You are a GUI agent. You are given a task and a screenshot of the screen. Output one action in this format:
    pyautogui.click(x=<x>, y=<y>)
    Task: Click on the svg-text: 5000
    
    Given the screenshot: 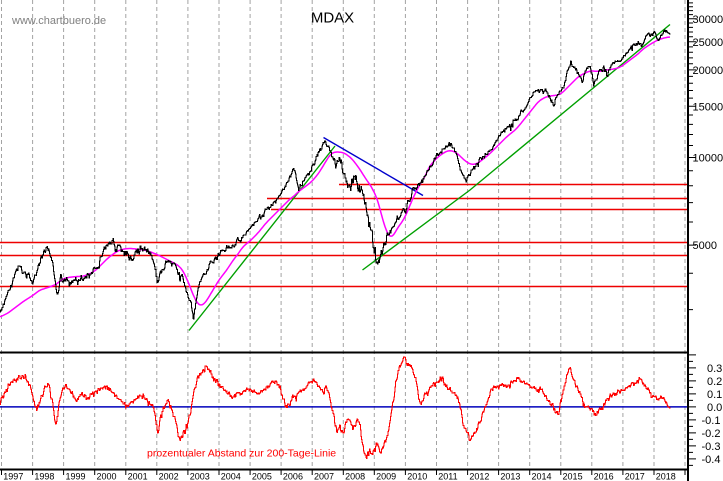 What is the action you would take?
    pyautogui.click(x=705, y=246)
    